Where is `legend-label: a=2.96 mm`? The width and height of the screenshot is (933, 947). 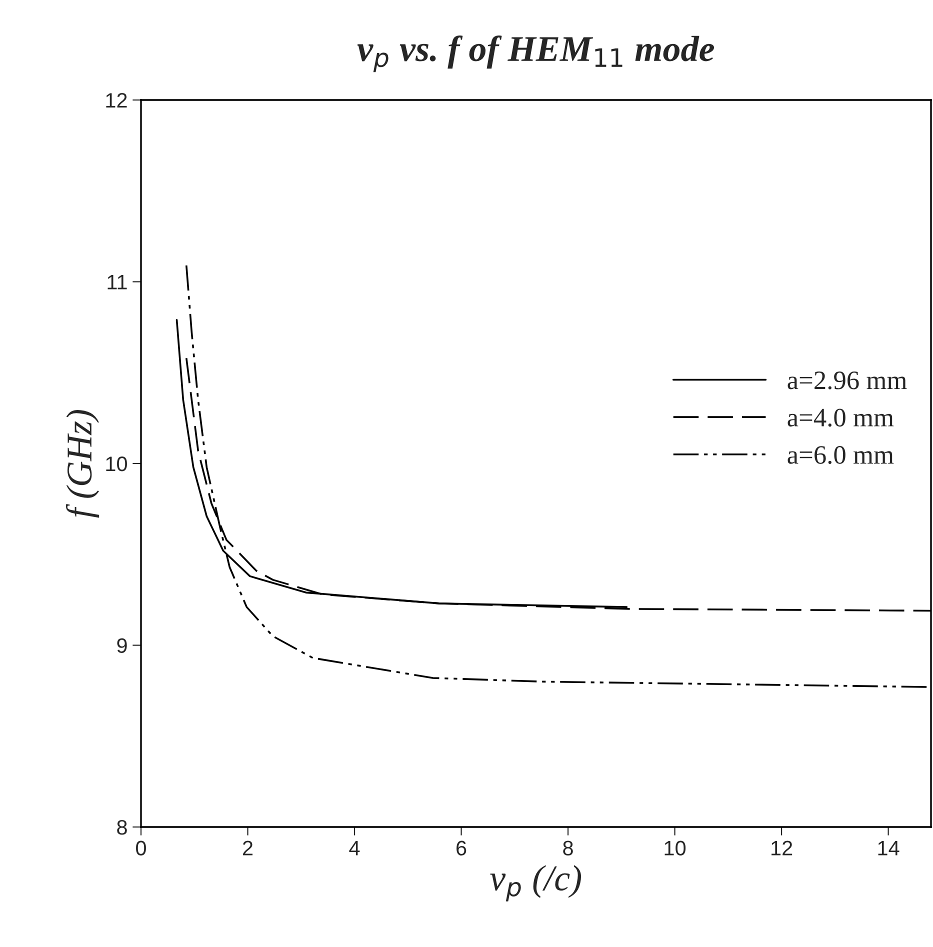
legend-label: a=2.96 mm is located at coordinates (847, 381).